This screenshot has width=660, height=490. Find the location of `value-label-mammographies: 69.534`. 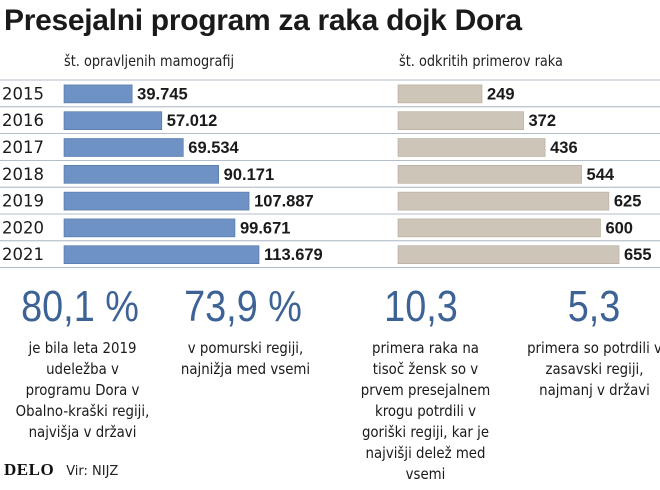

value-label-mammographies: 69.534 is located at coordinates (213, 148).